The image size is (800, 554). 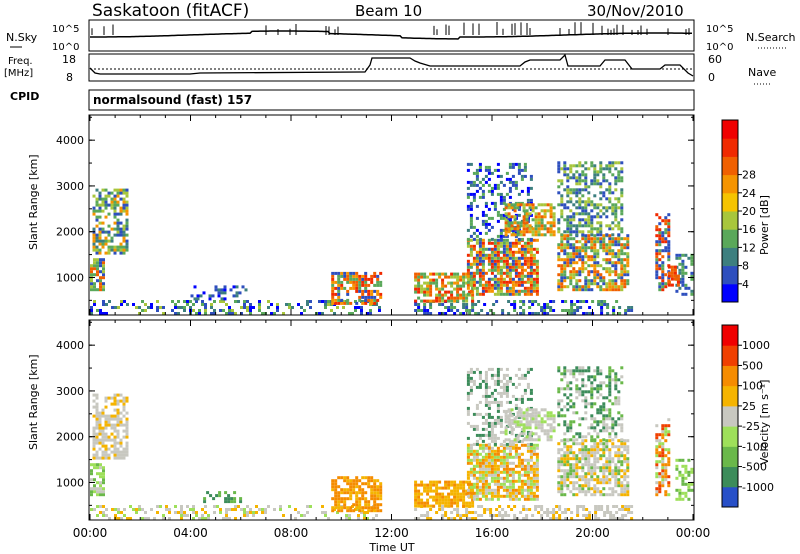 What do you see at coordinates (730, 202) in the screenshot?
I see `colorbar-swatch` at bounding box center [730, 202].